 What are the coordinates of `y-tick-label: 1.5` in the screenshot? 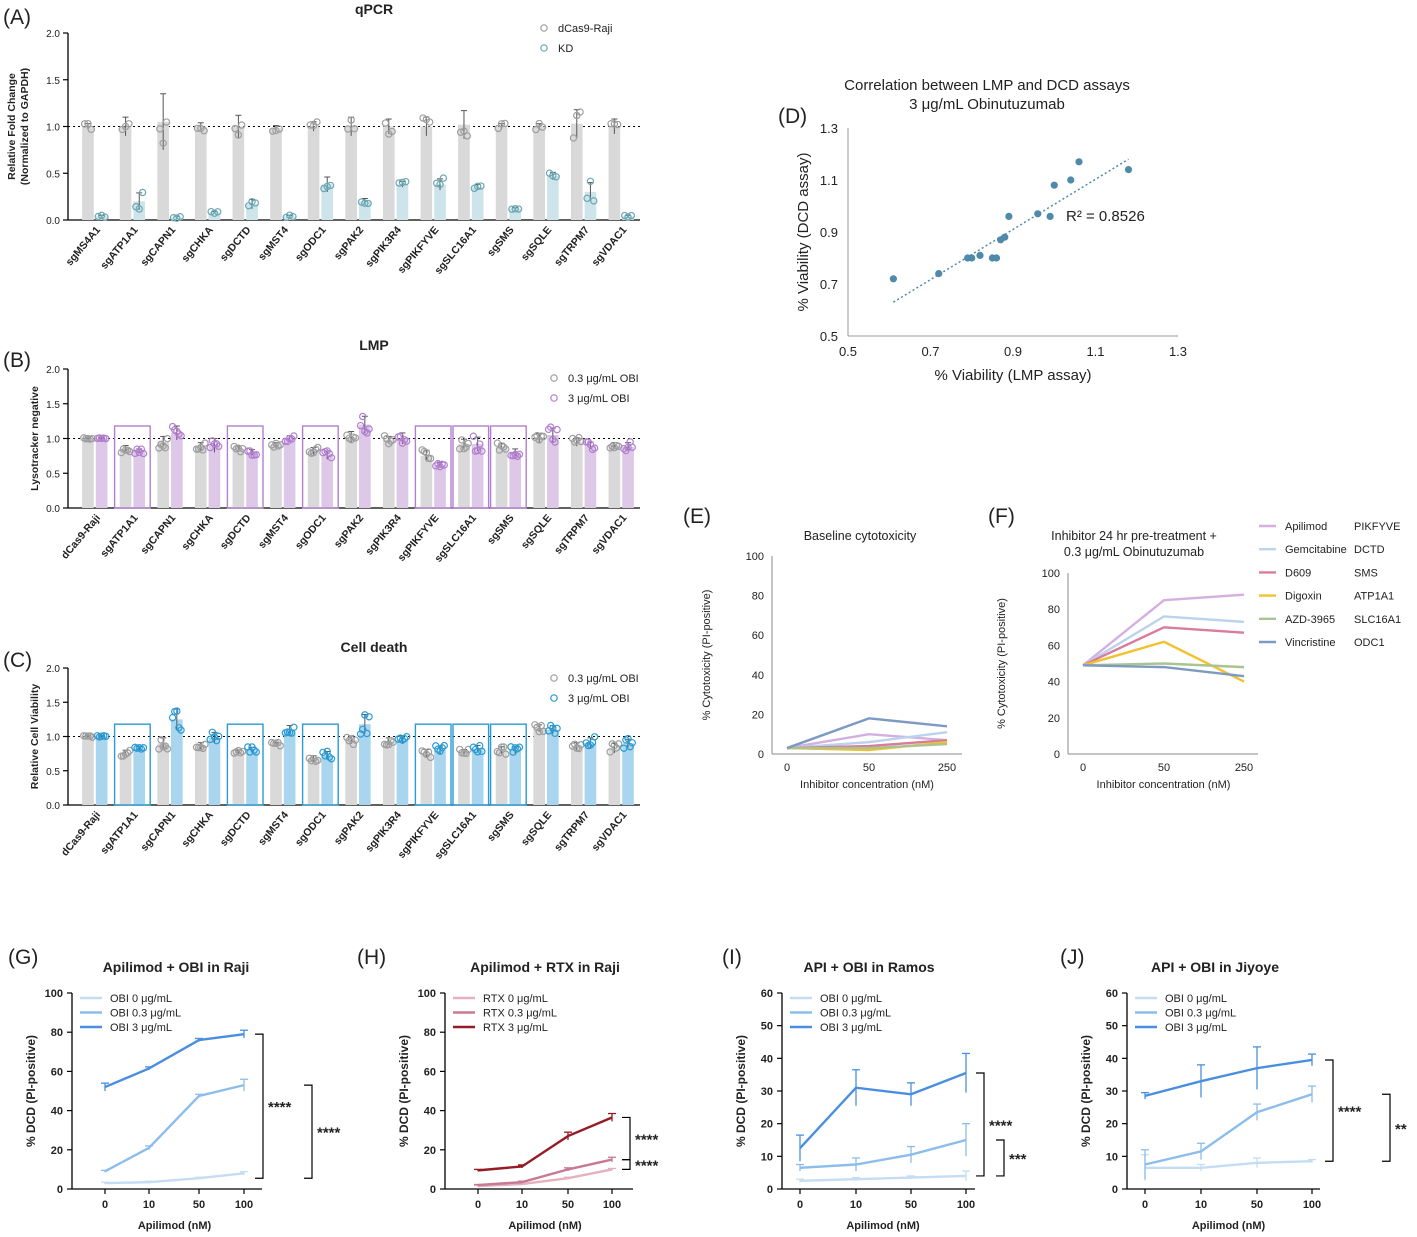 It's located at (53, 405).